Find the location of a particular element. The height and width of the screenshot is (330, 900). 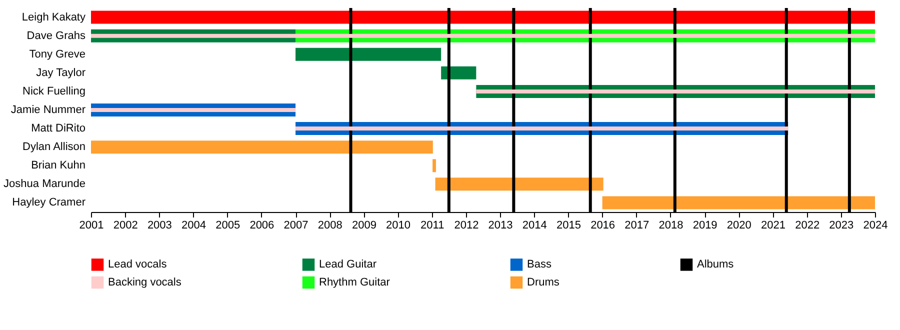

x-tick-label: 2006 is located at coordinates (262, 226).